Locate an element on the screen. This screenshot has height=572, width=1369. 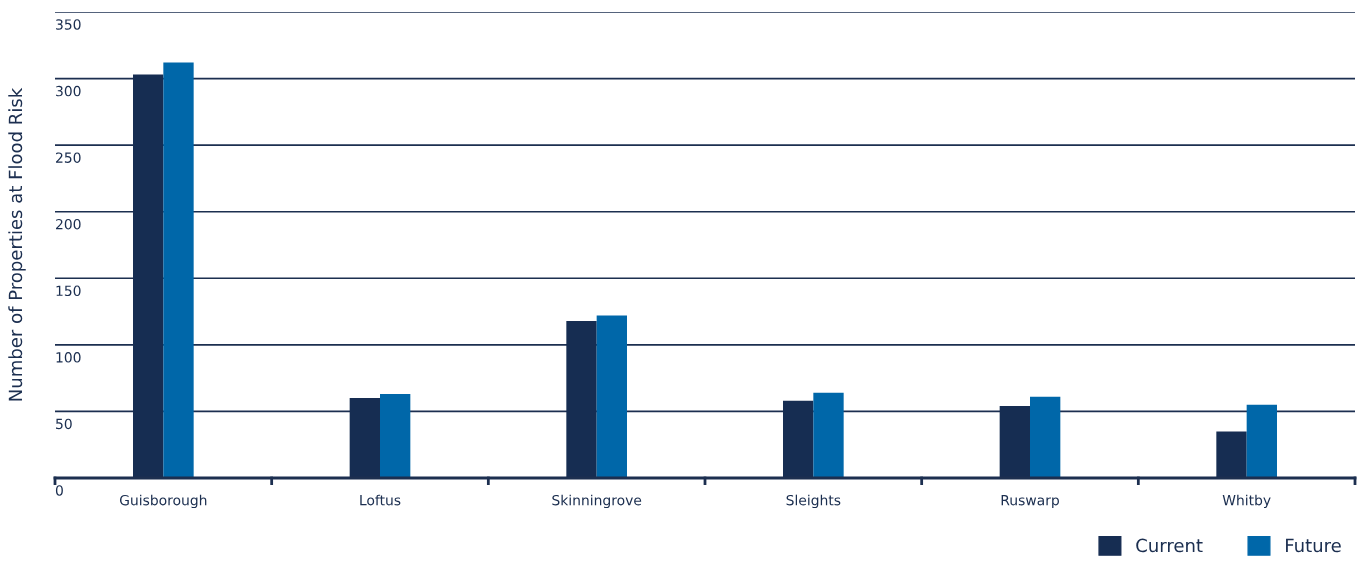
y-tick-label: 0 is located at coordinates (59, 490).